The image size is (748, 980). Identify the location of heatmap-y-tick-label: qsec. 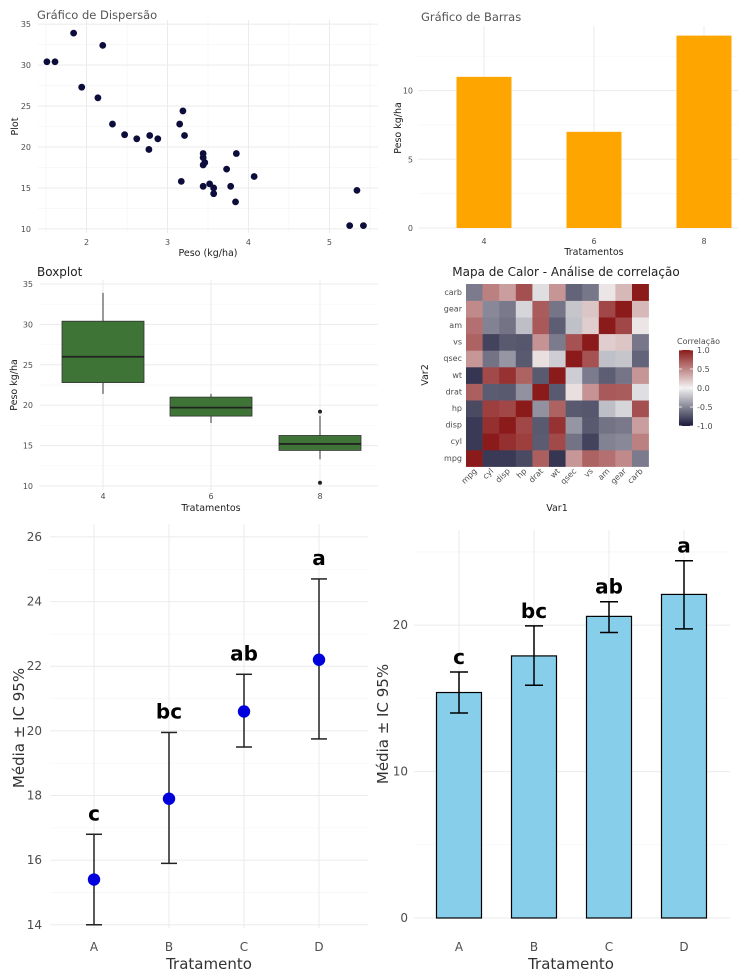
(452, 358).